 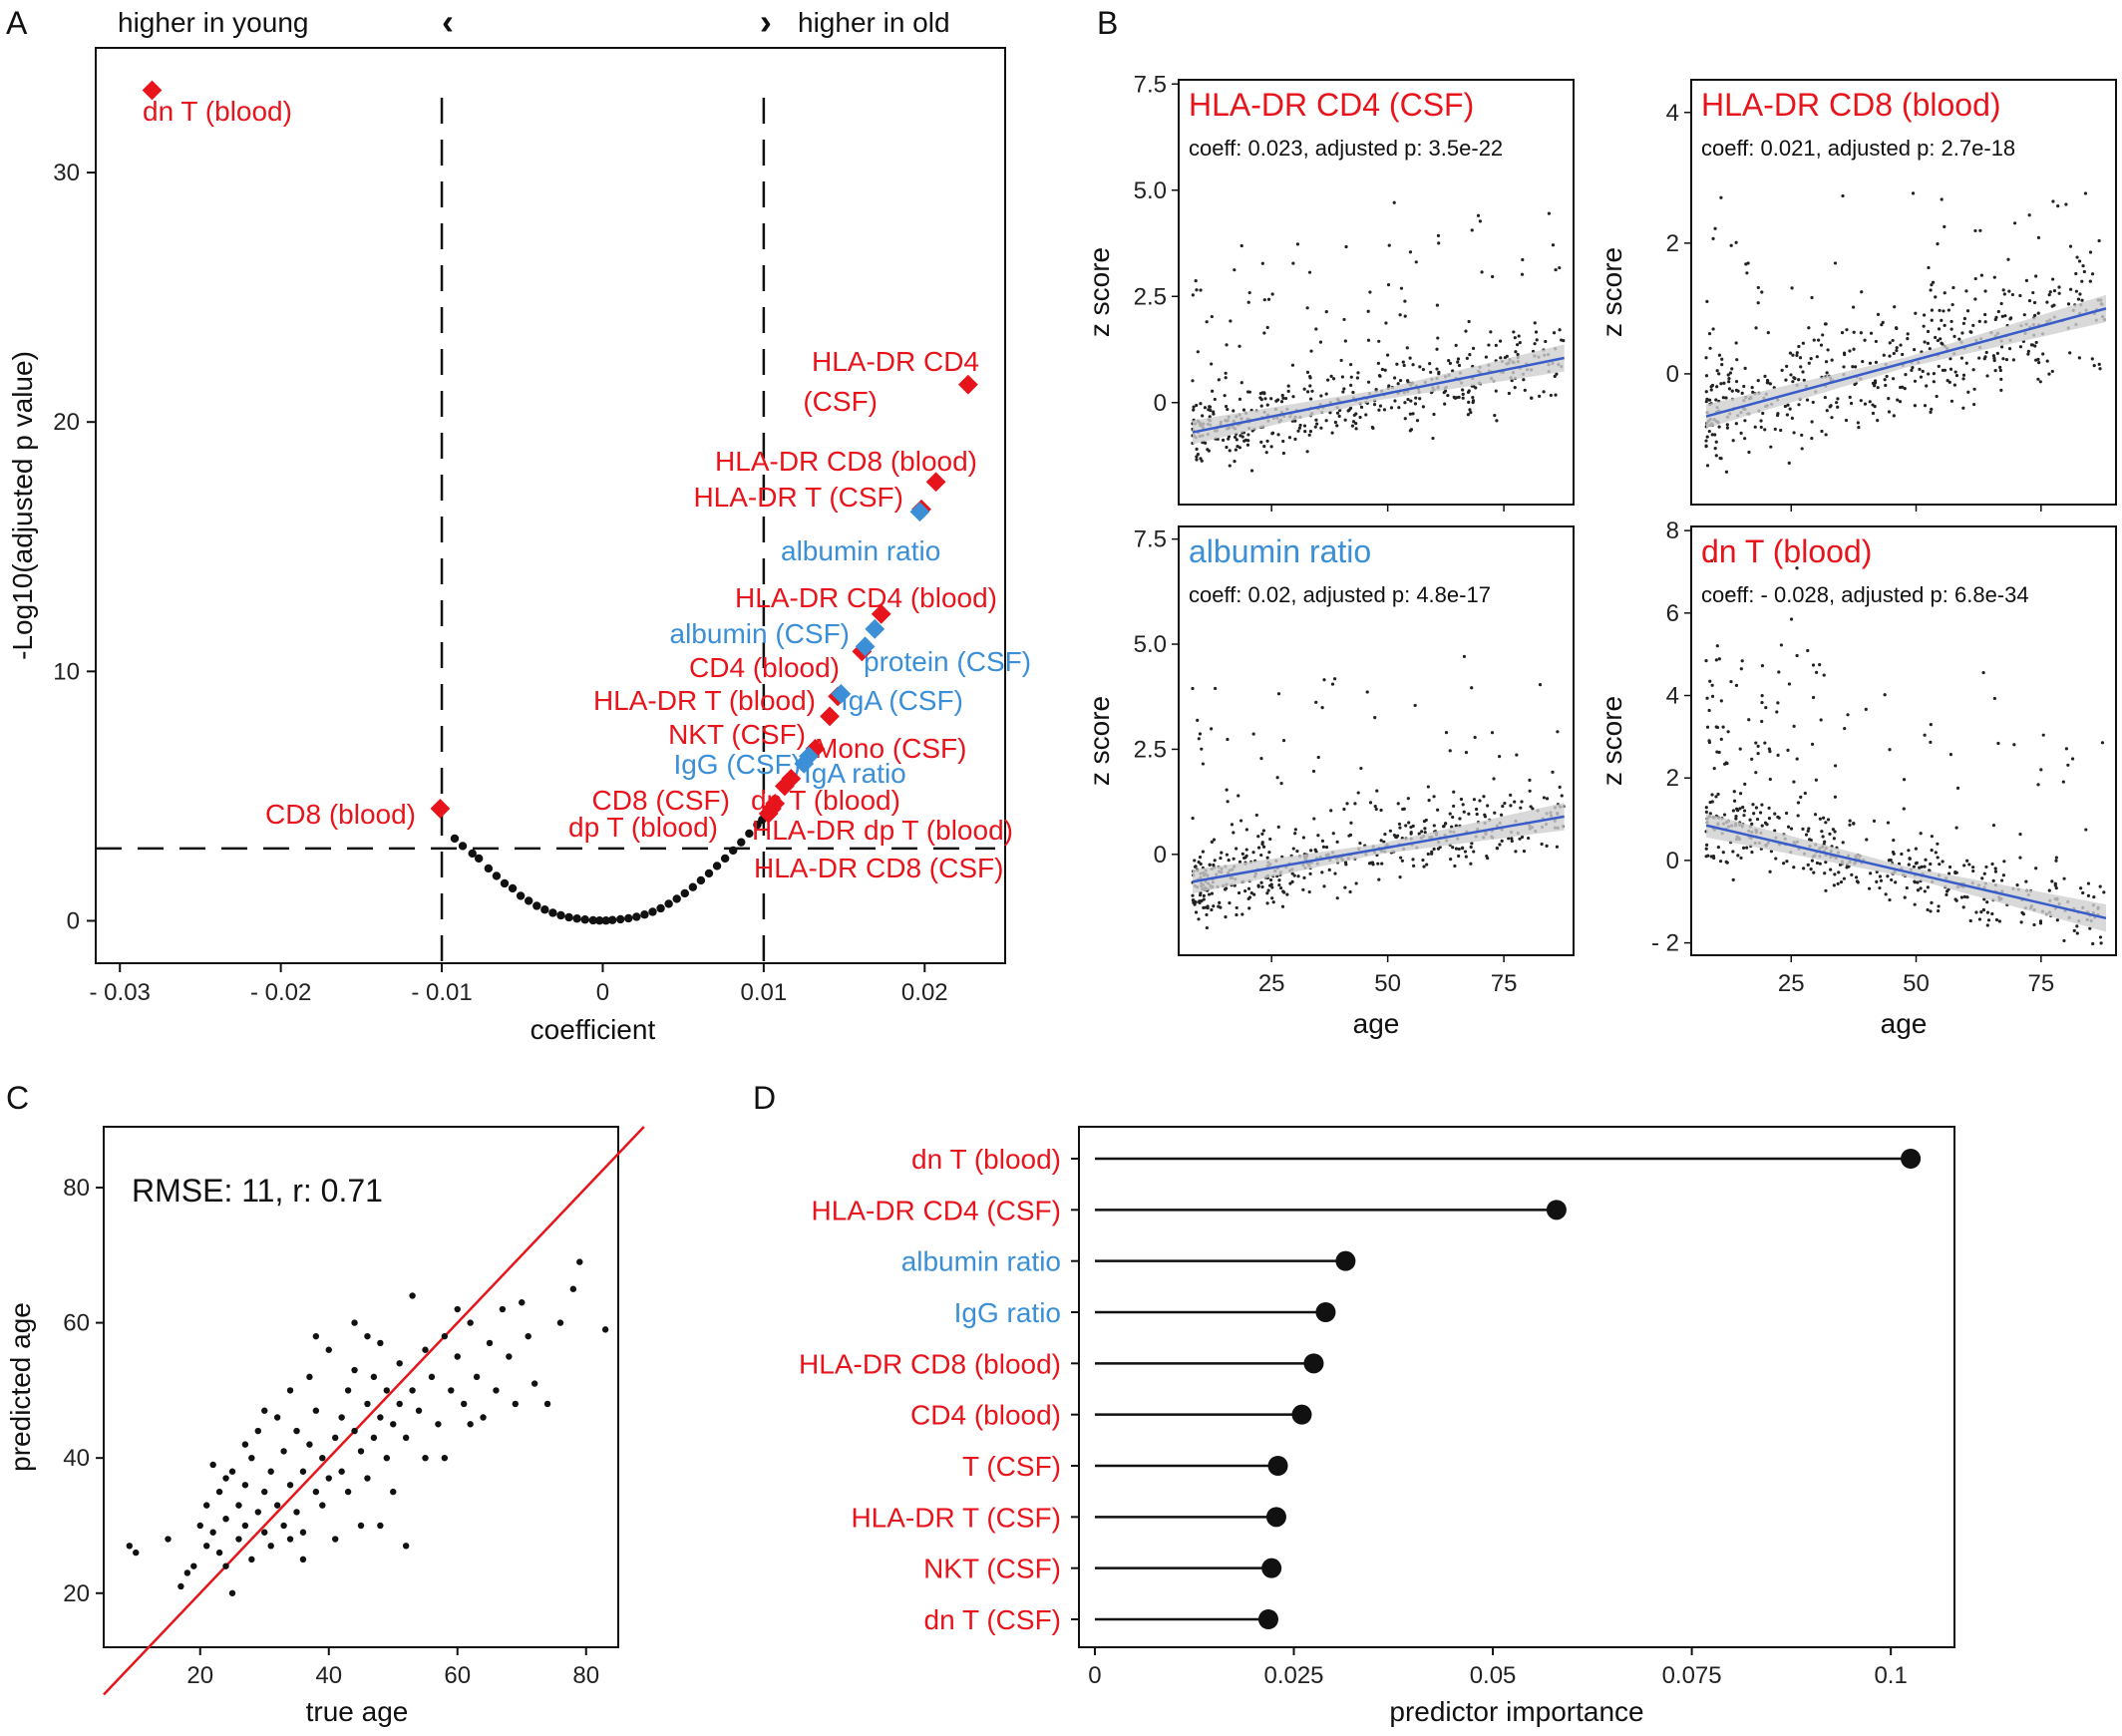 I want to click on x-tick-label: 0.075, so click(x=1692, y=1675).